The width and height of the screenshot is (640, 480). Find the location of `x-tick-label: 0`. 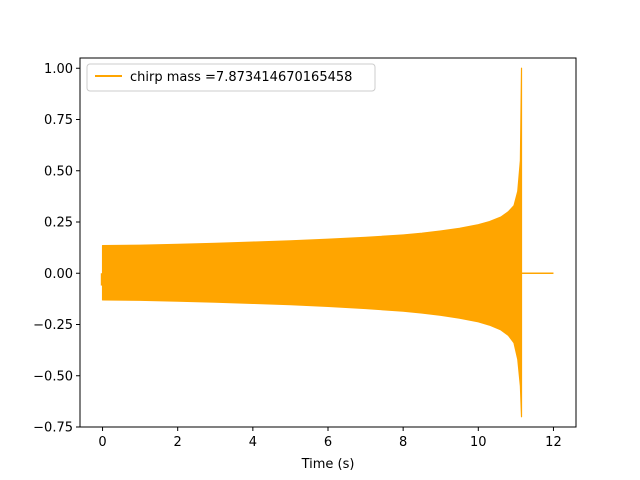

x-tick-label: 0 is located at coordinates (102, 442).